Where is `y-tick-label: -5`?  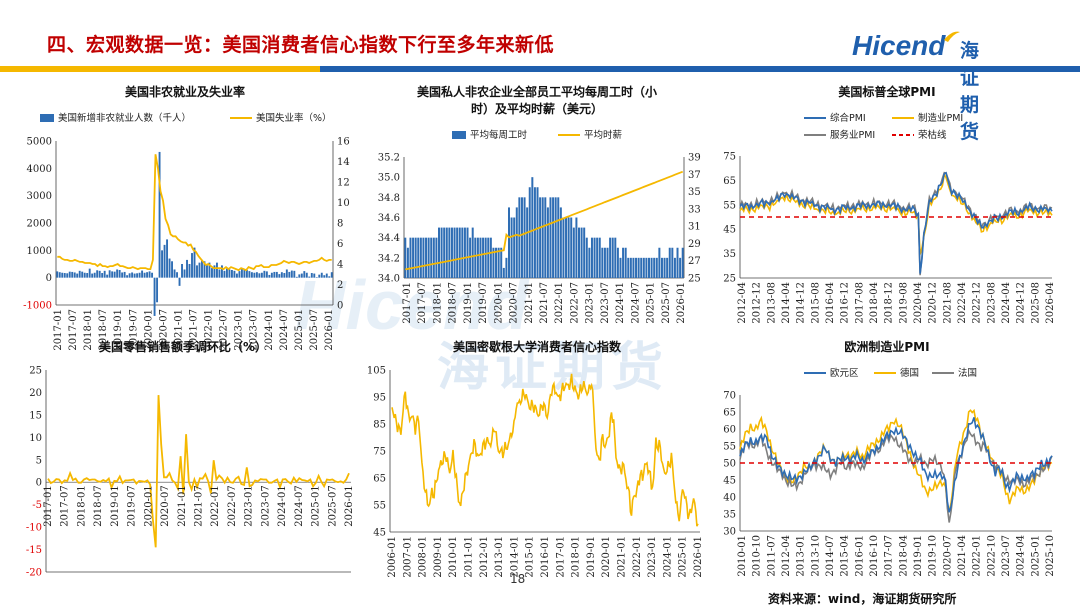
y-tick-label: -5 is located at coordinates (37, 505).